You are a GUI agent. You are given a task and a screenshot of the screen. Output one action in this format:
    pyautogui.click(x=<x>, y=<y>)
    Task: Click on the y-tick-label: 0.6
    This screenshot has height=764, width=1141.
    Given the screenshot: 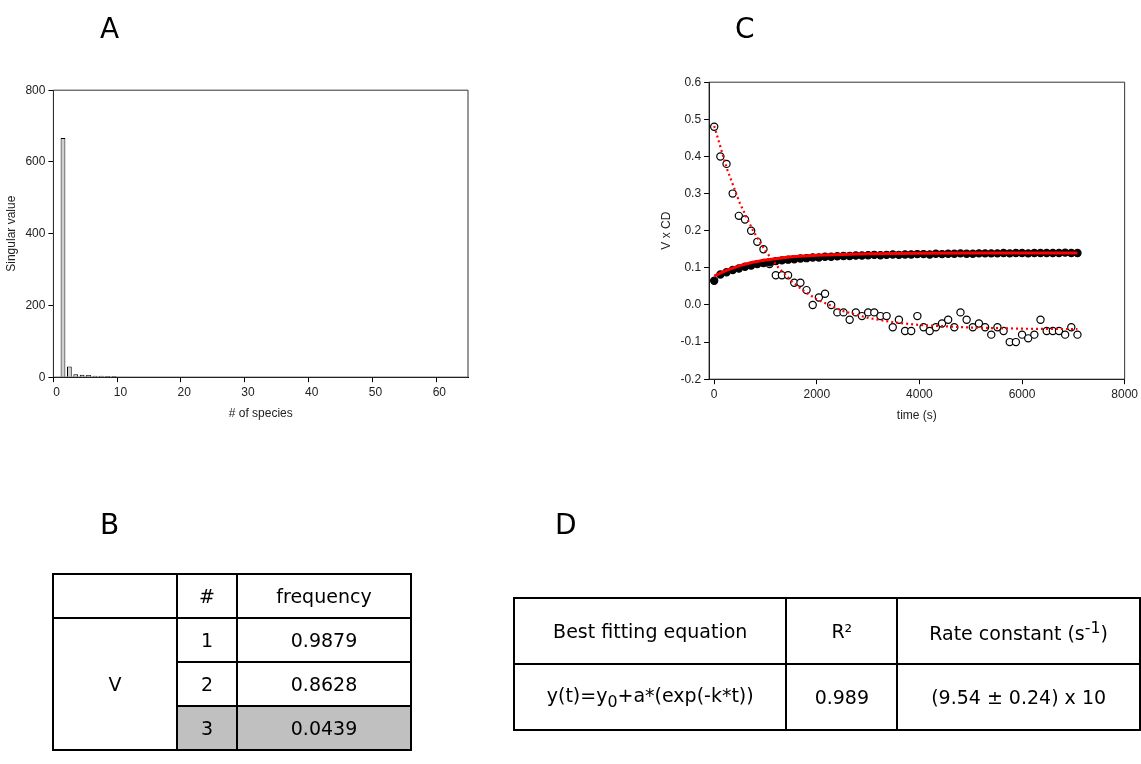 What is the action you would take?
    pyautogui.click(x=693, y=81)
    